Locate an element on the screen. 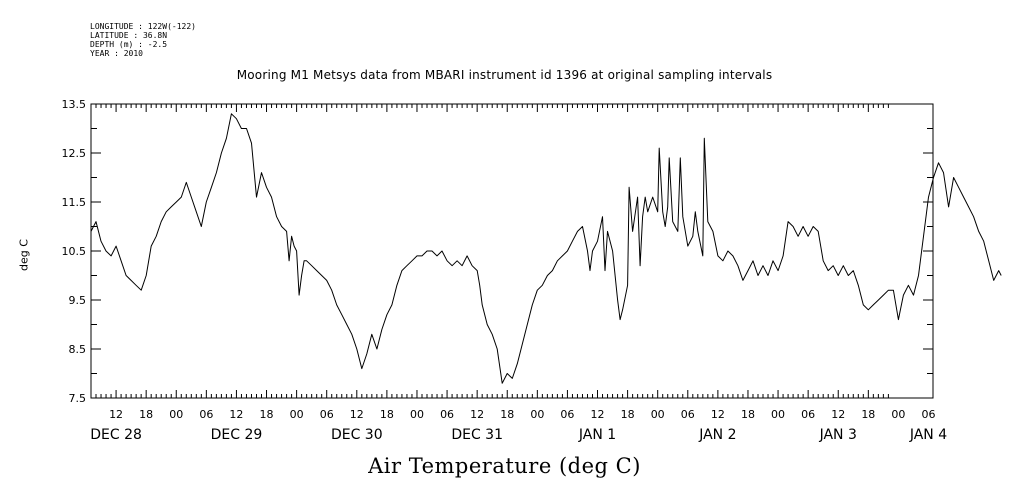 This screenshot has height=504, width=1009. y-tick-label: 12.5 is located at coordinates (74, 153).